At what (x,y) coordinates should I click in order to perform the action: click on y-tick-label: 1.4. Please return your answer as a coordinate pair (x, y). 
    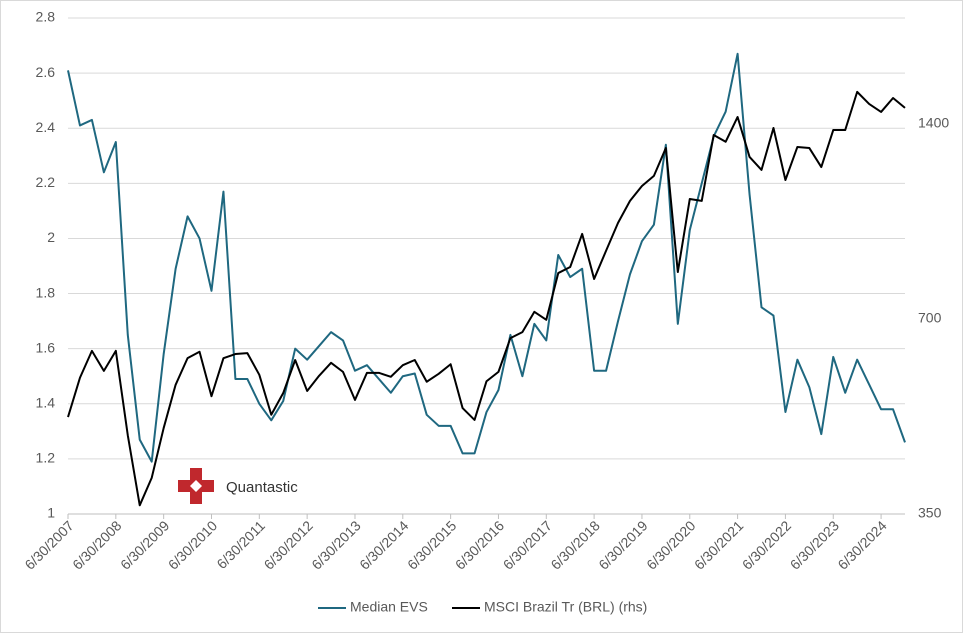
    Looking at the image, I should click on (46, 402).